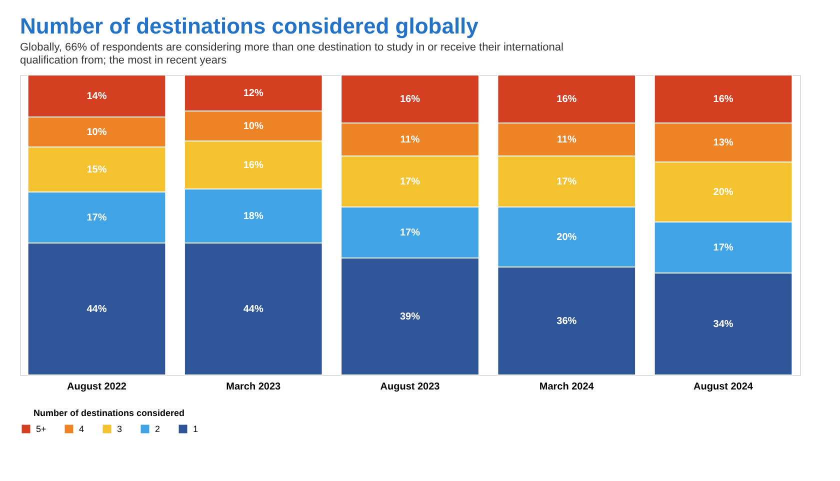 Image resolution: width=840 pixels, height=481 pixels. I want to click on chart-title: Number of destinations considered globally, so click(250, 26).